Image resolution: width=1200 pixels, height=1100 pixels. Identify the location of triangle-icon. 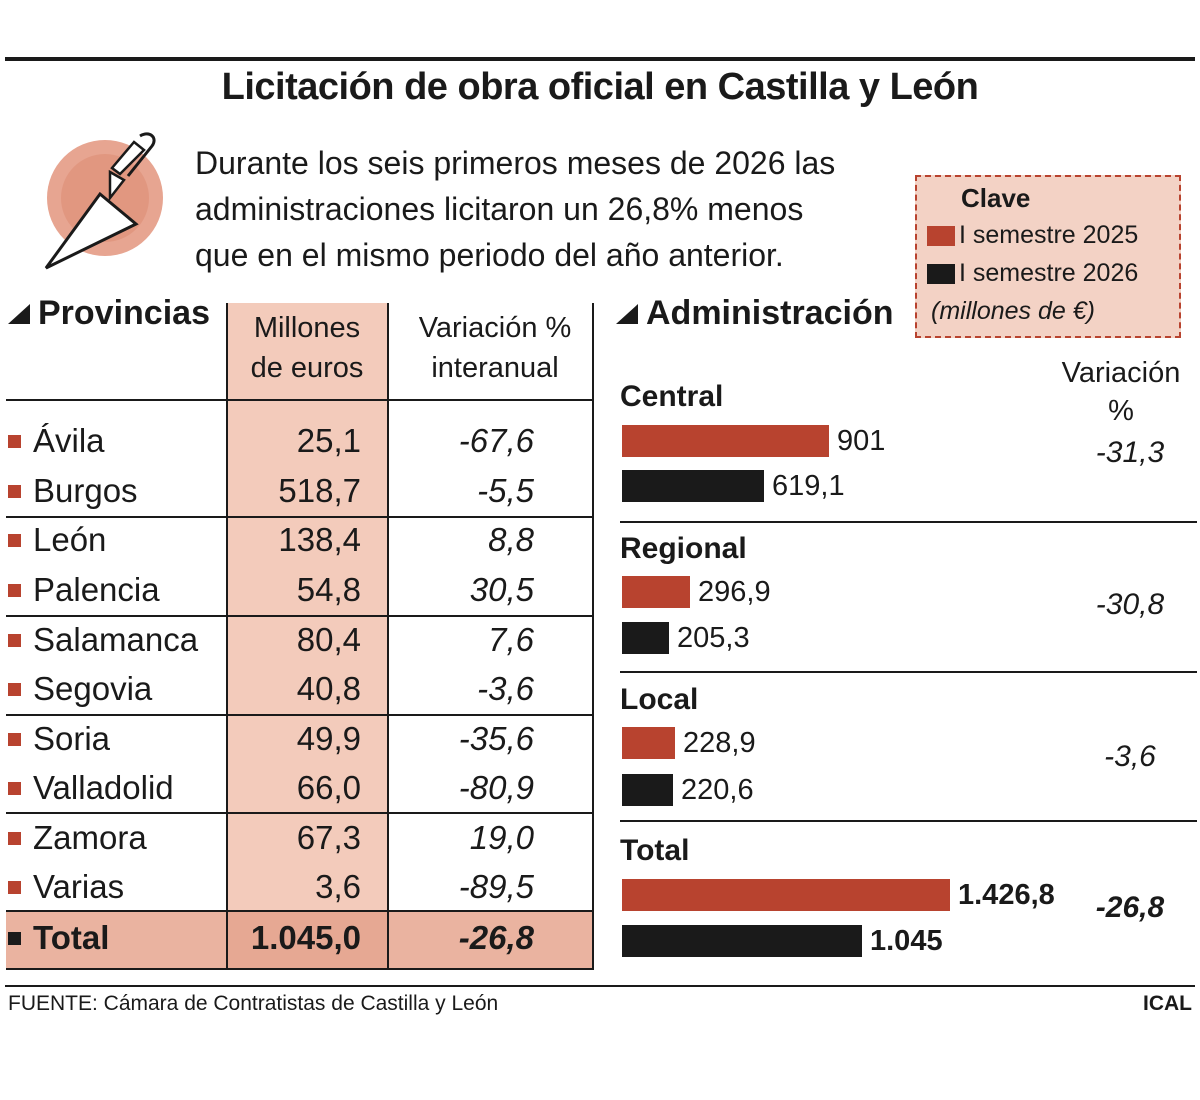
(19, 313).